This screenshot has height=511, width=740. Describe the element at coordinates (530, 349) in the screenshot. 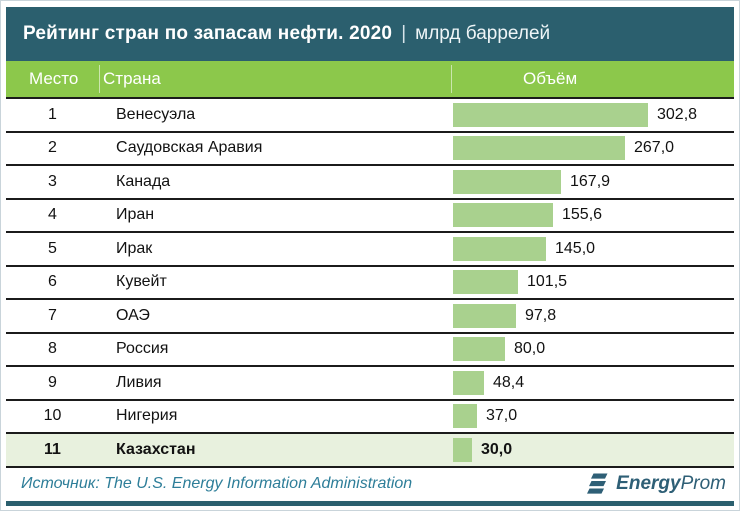

I see `volume-value: 80,0` at that location.